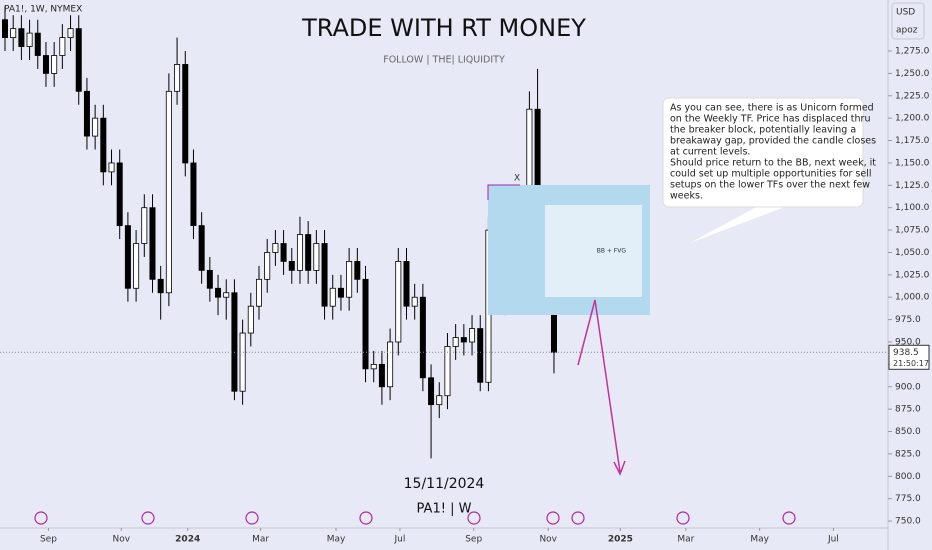  Describe the element at coordinates (443, 28) in the screenshot. I see `chart-title: TRADE WITH RT MONEY` at that location.